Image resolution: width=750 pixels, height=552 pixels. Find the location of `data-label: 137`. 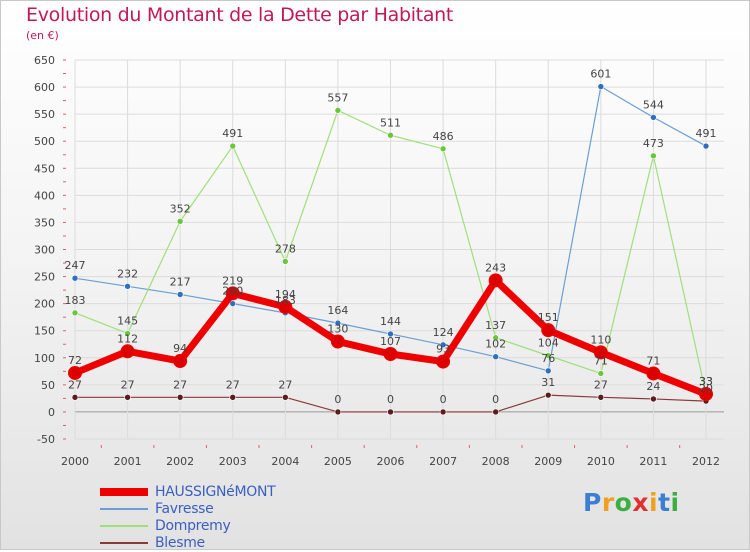

data-label: 137 is located at coordinates (495, 325).